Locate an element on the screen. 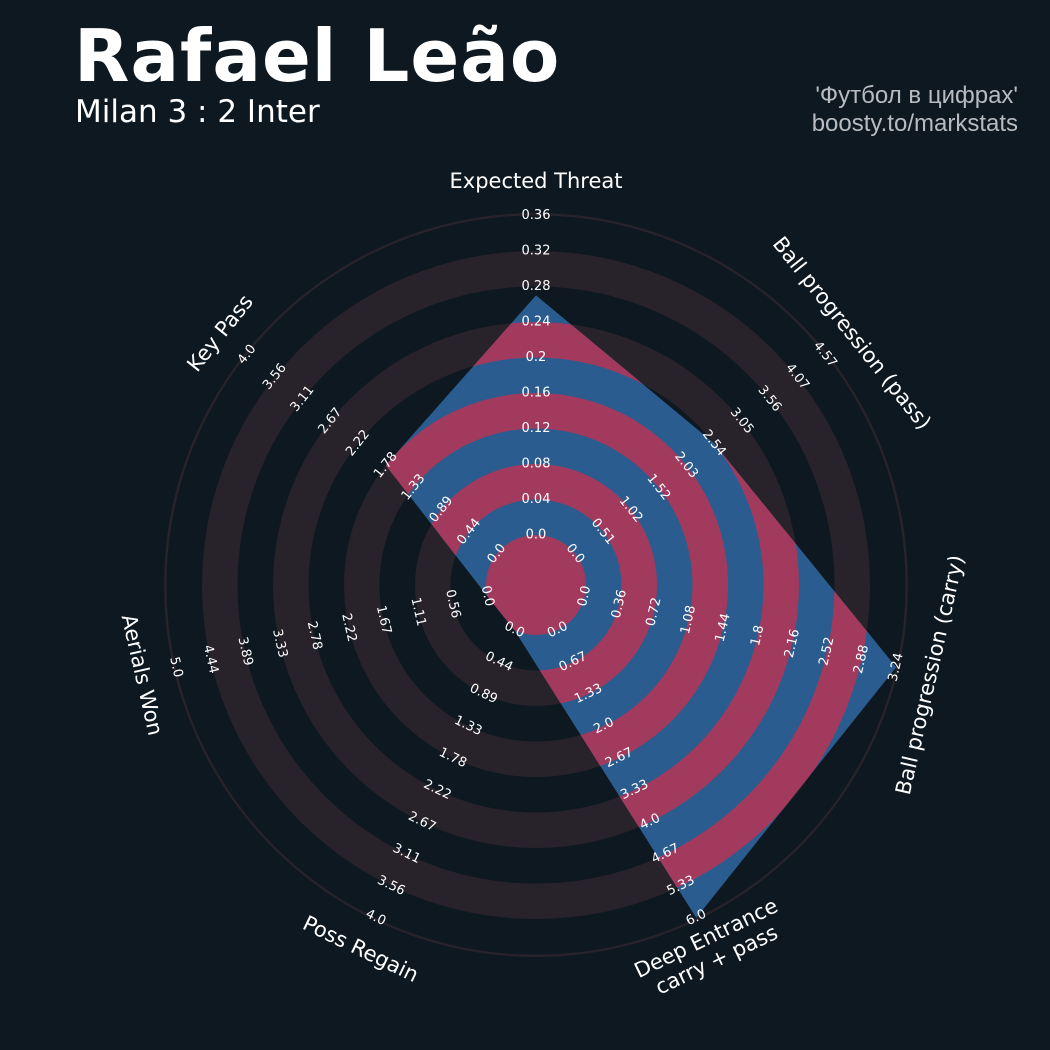 This screenshot has width=1050, height=1050. radar-tick-label: 0.2 is located at coordinates (536, 357).